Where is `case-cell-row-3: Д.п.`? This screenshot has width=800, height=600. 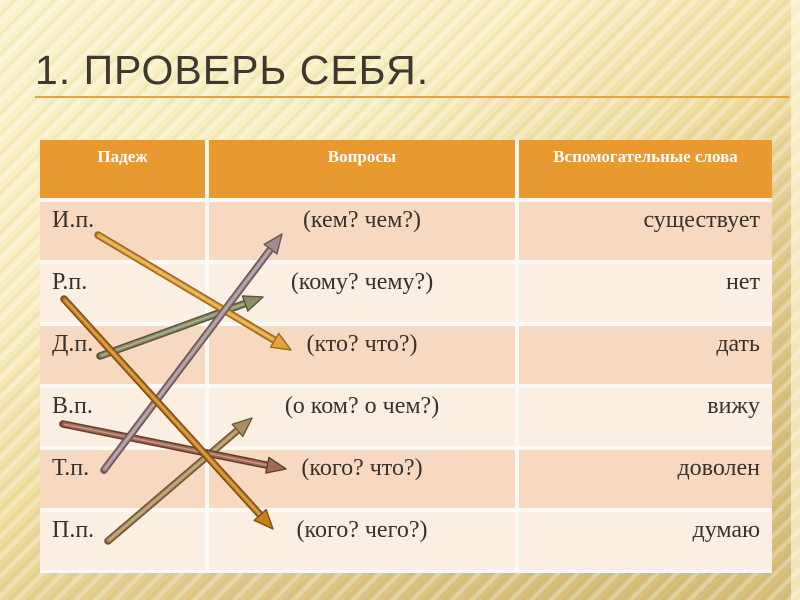
case-cell-row-3: Д.п. is located at coordinates (122, 355).